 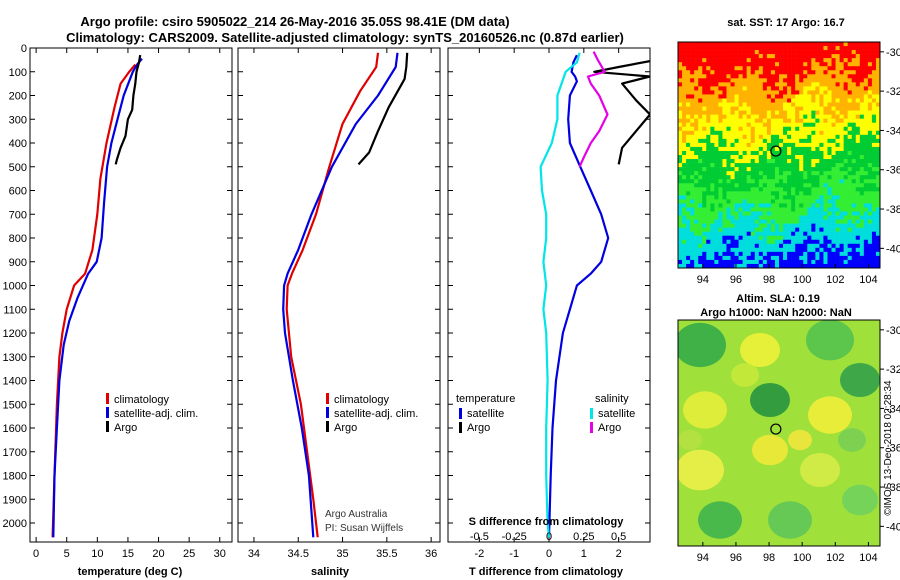 I want to click on x-tick-label: 35, so click(x=342, y=554).